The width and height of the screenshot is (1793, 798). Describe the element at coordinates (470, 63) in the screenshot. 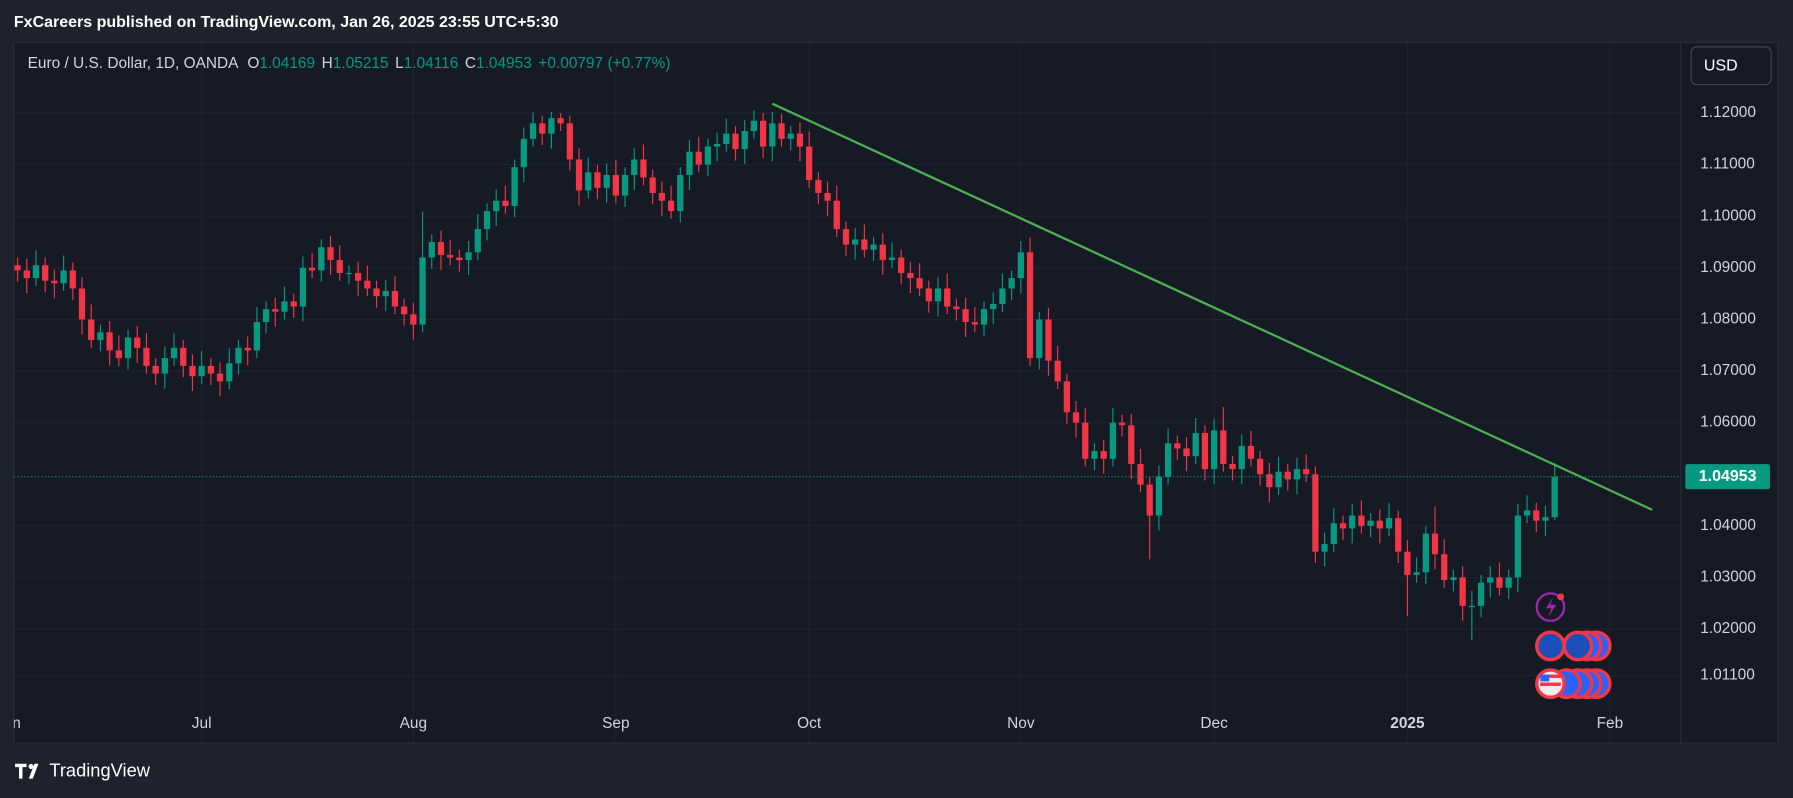

I see `legend-letter: C` at that location.